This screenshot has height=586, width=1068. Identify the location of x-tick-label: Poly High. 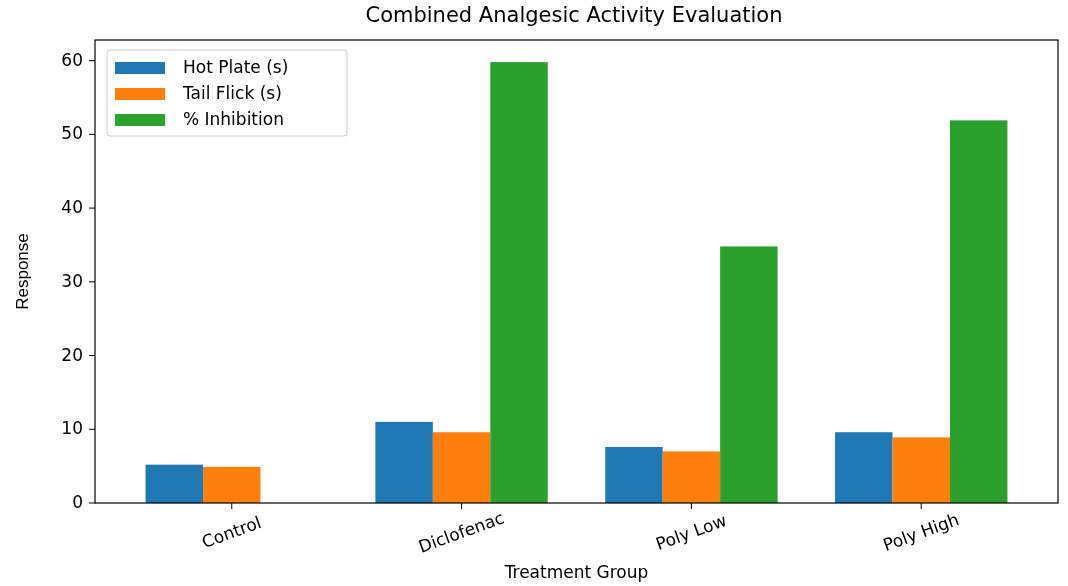
(921, 532).